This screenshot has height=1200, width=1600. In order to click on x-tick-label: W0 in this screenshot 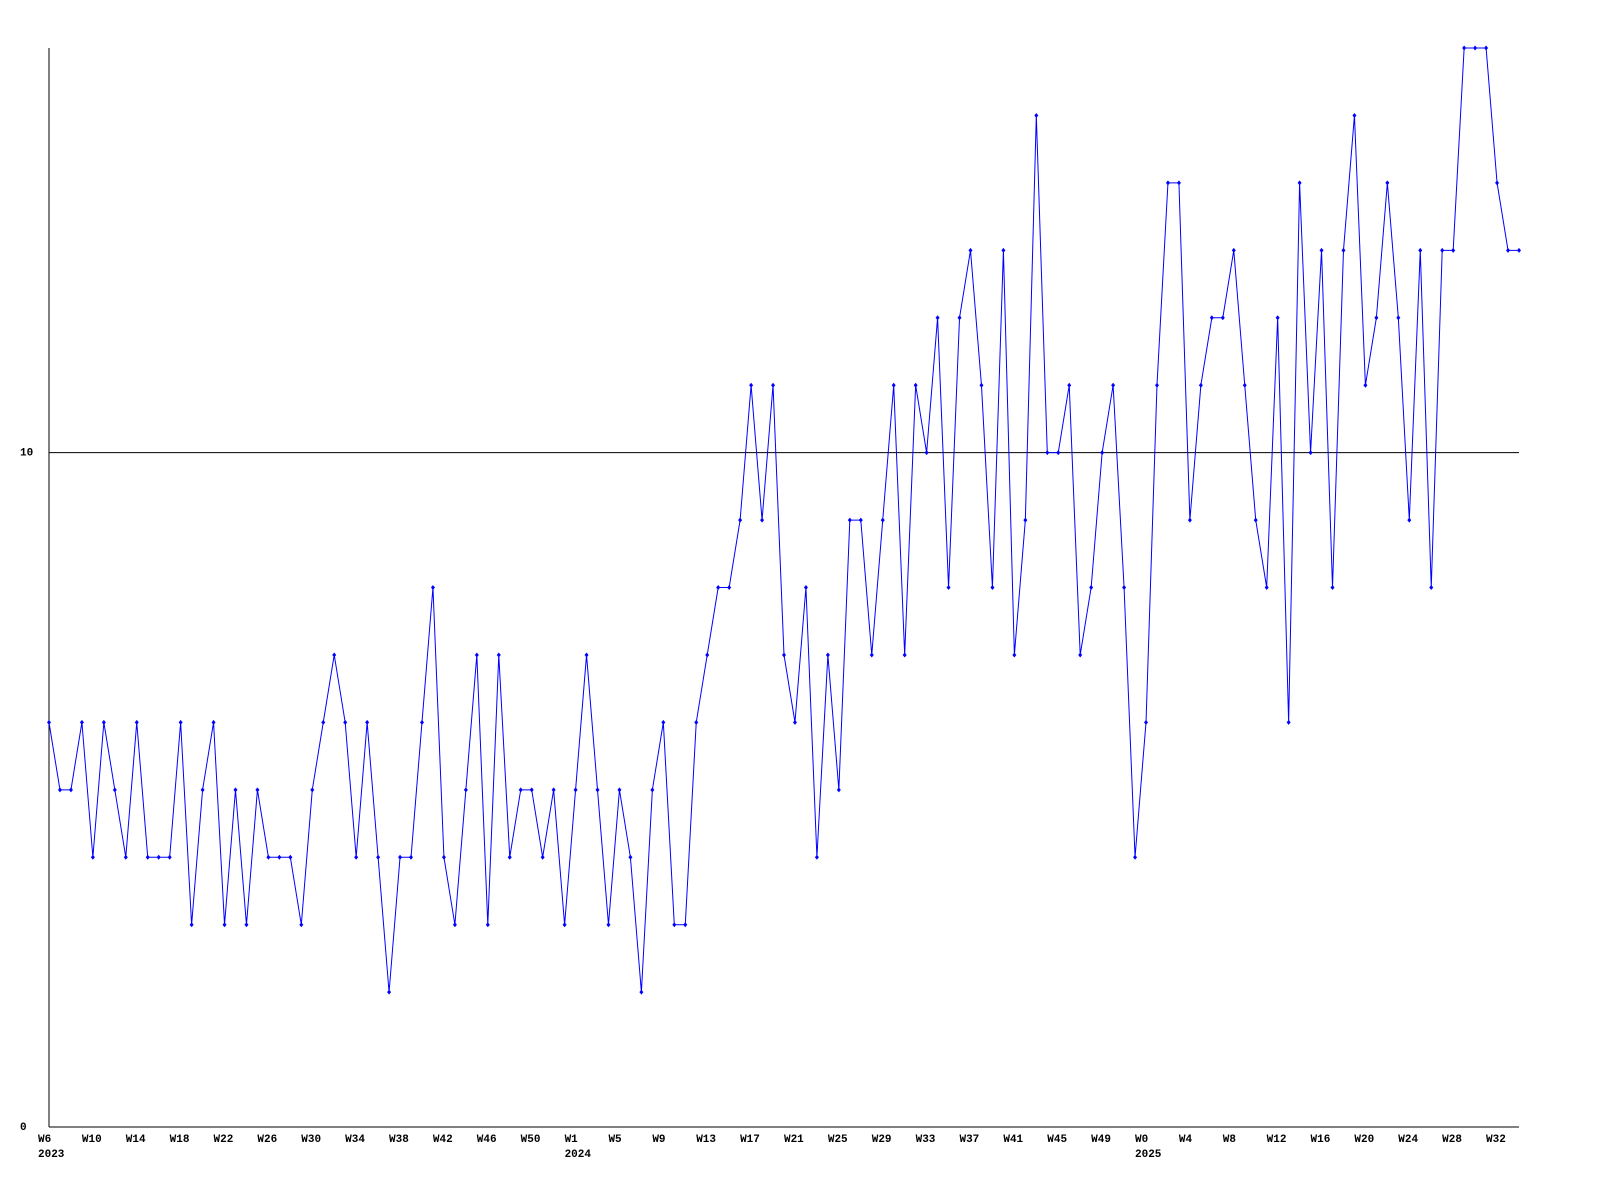, I will do `click(1141, 1140)`.